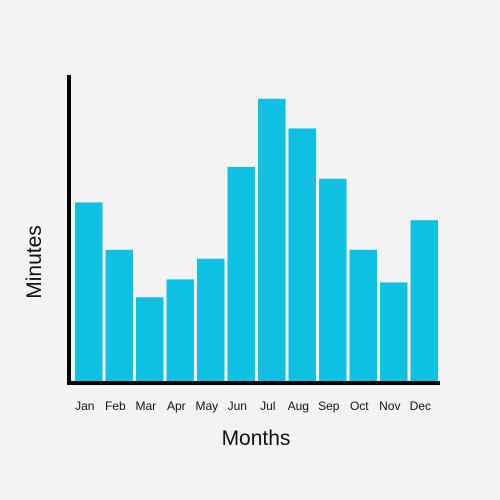  I want to click on bar-aug, so click(302, 255).